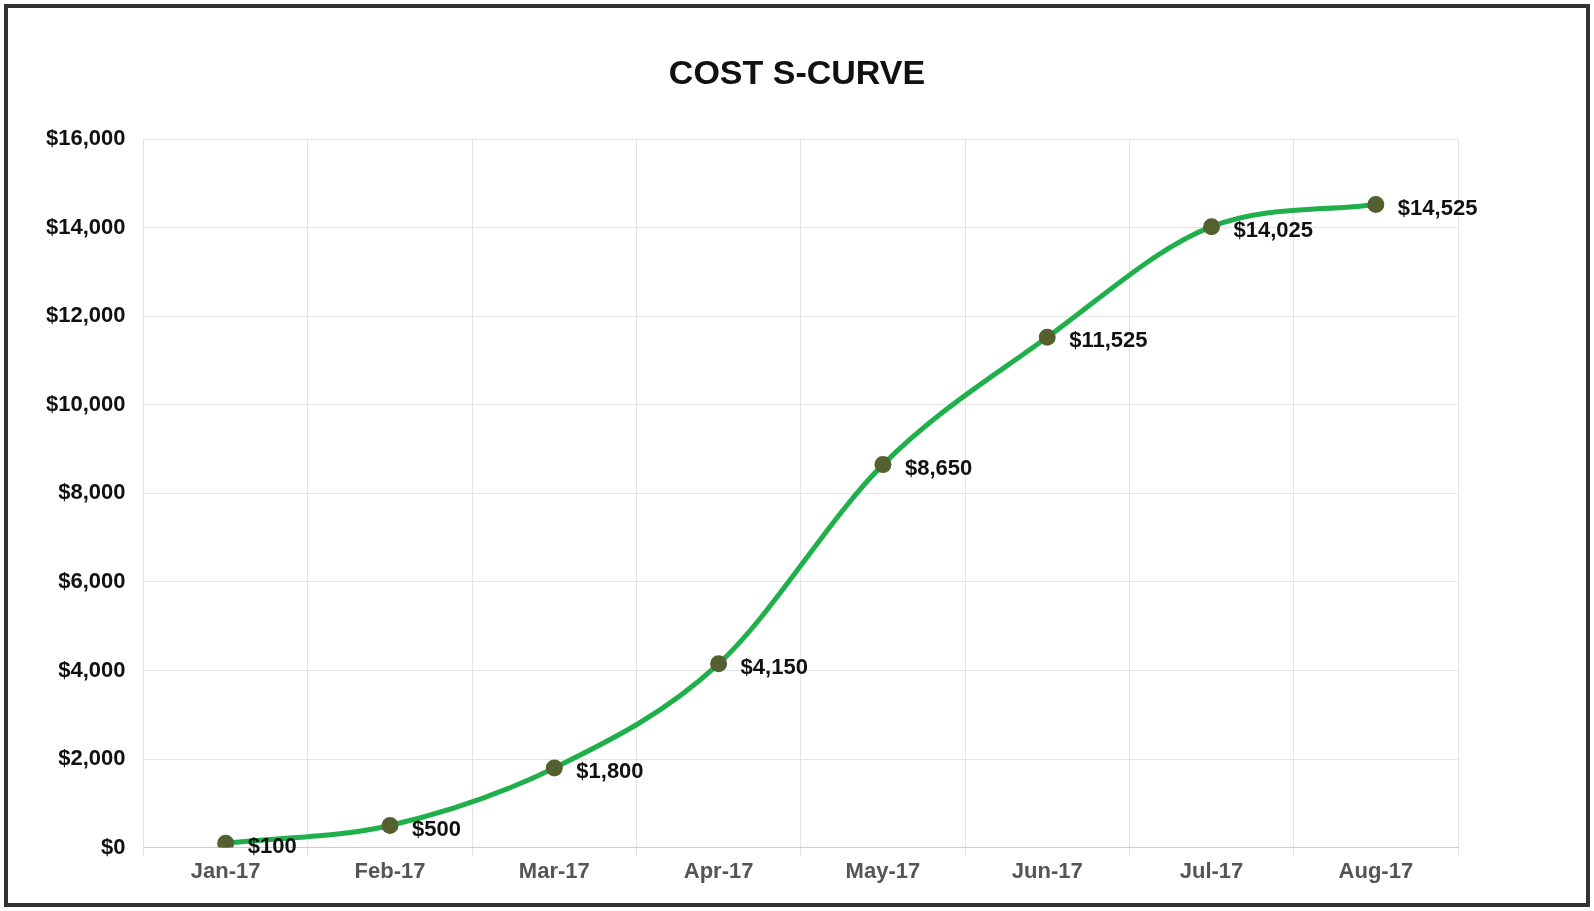 Image resolution: width=1594 pixels, height=911 pixels. I want to click on x-tick-label: Jan-17, so click(225, 870).